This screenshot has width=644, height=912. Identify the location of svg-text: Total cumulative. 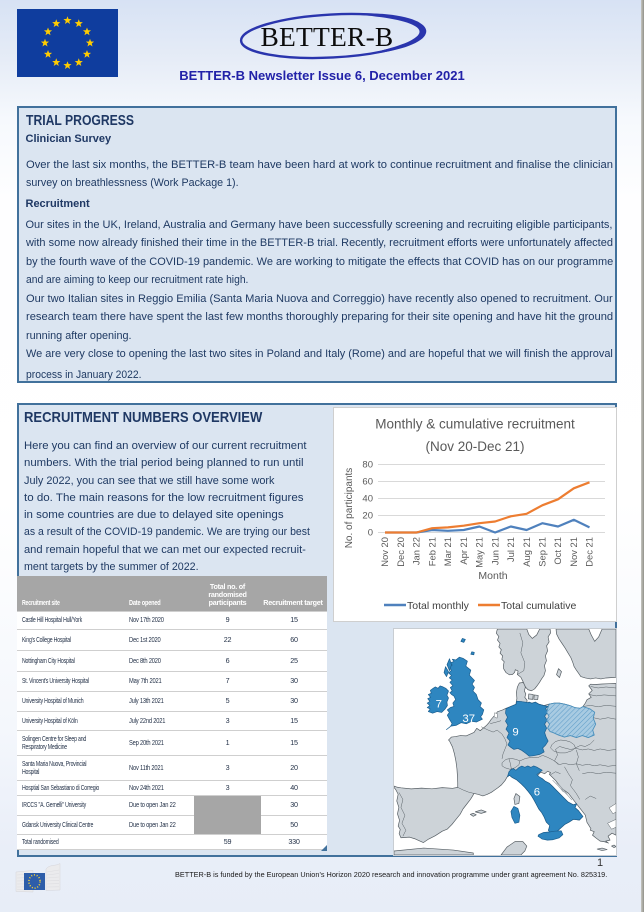
(538, 606).